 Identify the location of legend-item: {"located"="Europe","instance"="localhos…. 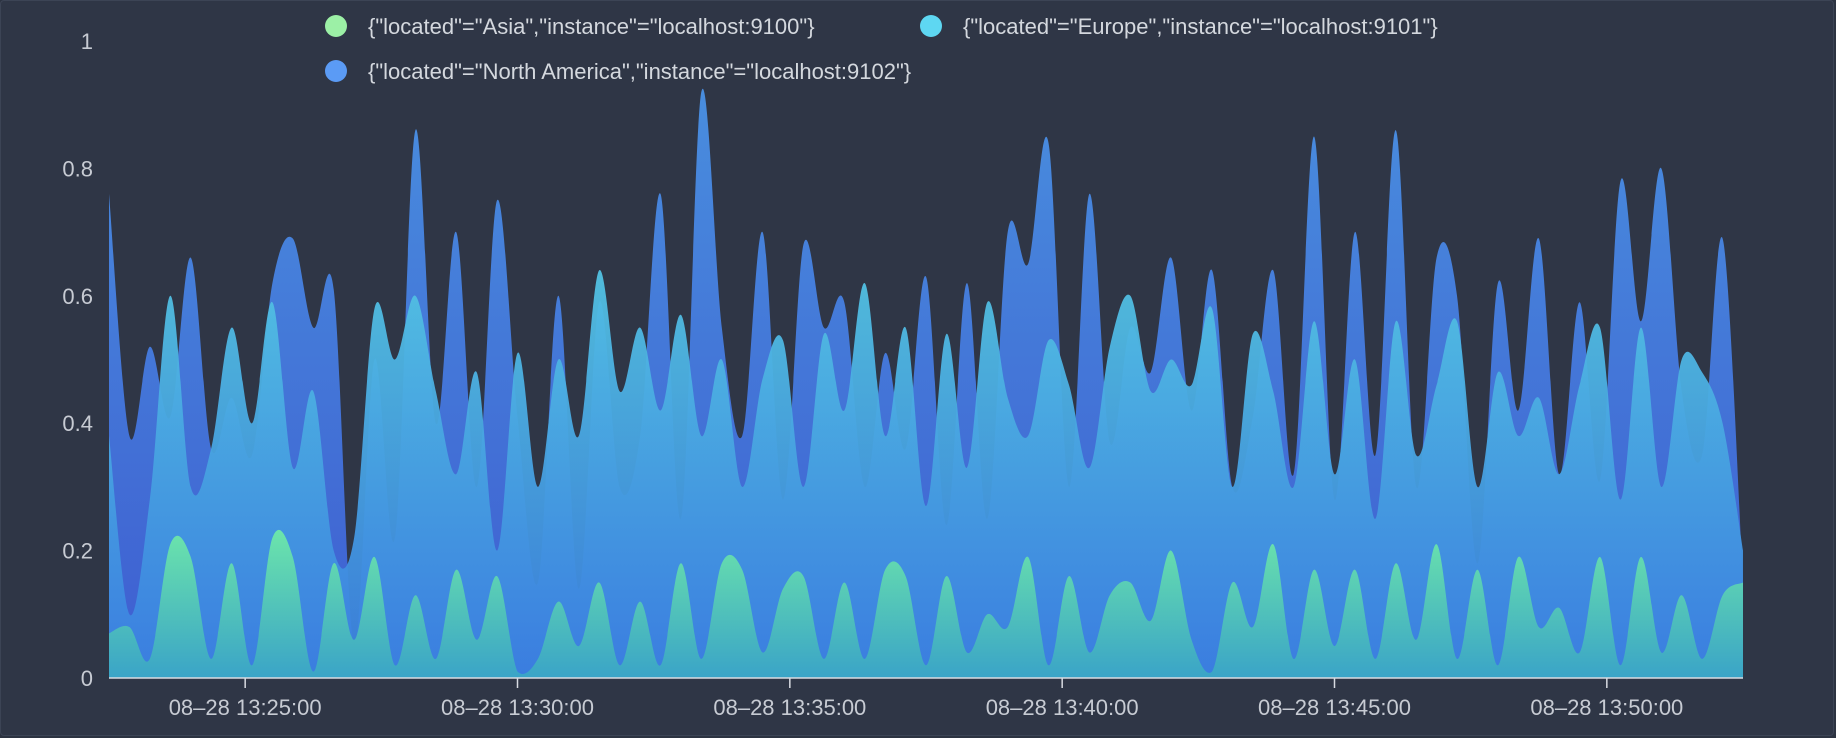
(1179, 26).